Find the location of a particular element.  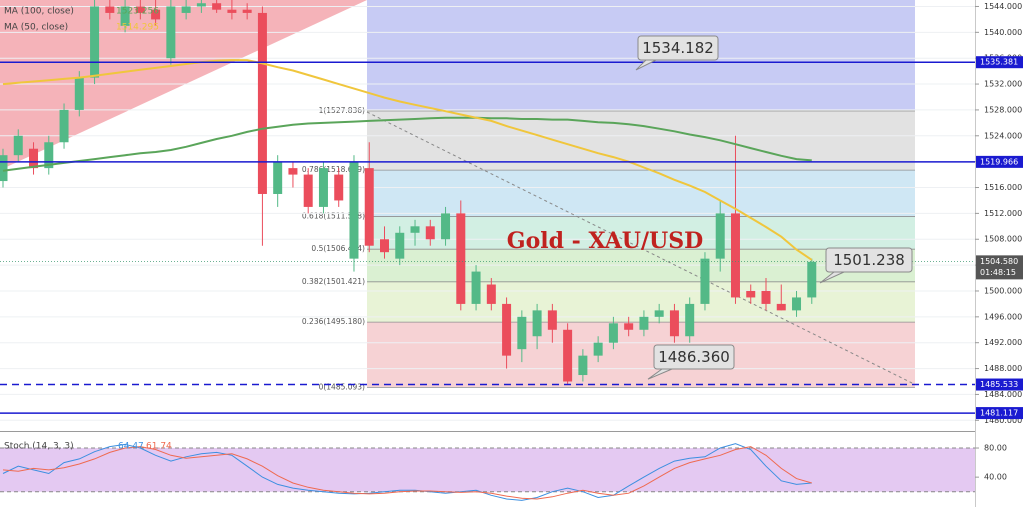

stoch-layer is located at coordinates (512, 466).